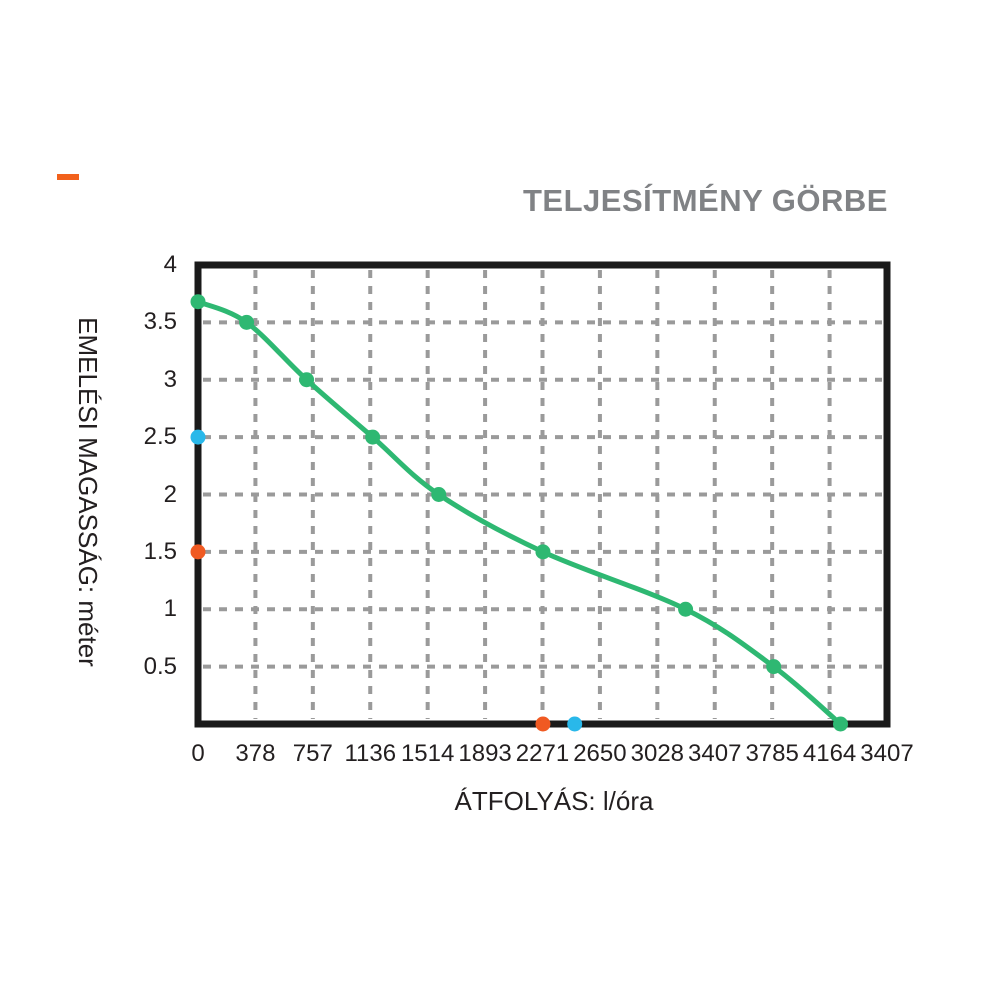  Describe the element at coordinates (485, 753) in the screenshot. I see `x-tick-label: 1893` at that location.